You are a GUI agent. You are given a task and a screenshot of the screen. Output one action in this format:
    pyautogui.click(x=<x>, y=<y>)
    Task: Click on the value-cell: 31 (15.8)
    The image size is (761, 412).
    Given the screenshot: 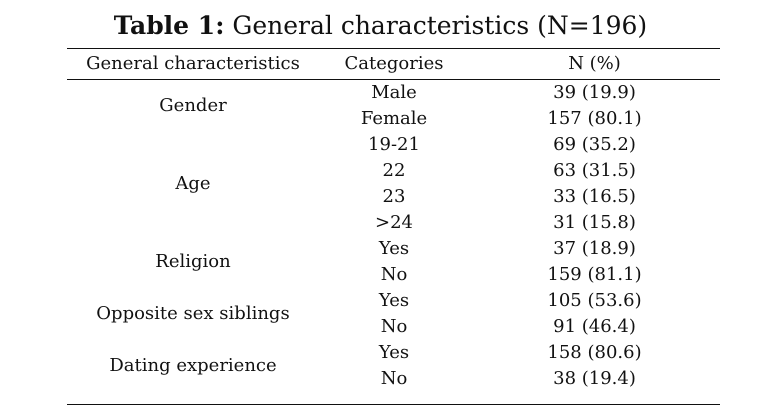 What is the action you would take?
    pyautogui.click(x=594, y=222)
    